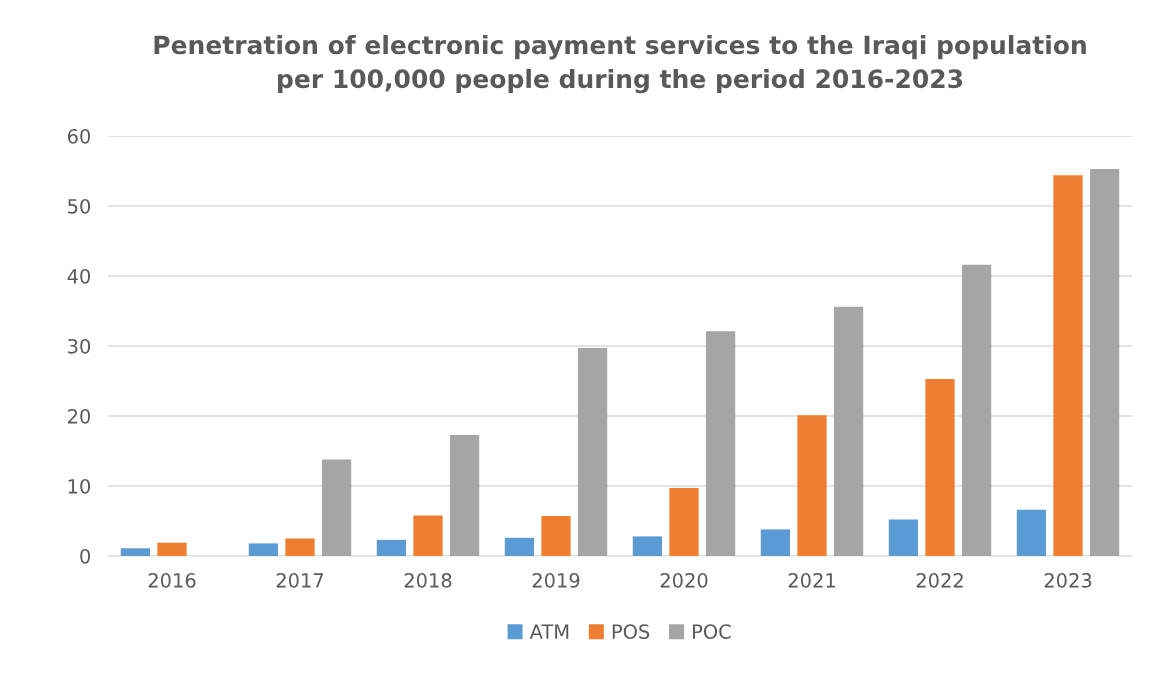  What do you see at coordinates (79, 486) in the screenshot?
I see `y-tick-label: 10` at bounding box center [79, 486].